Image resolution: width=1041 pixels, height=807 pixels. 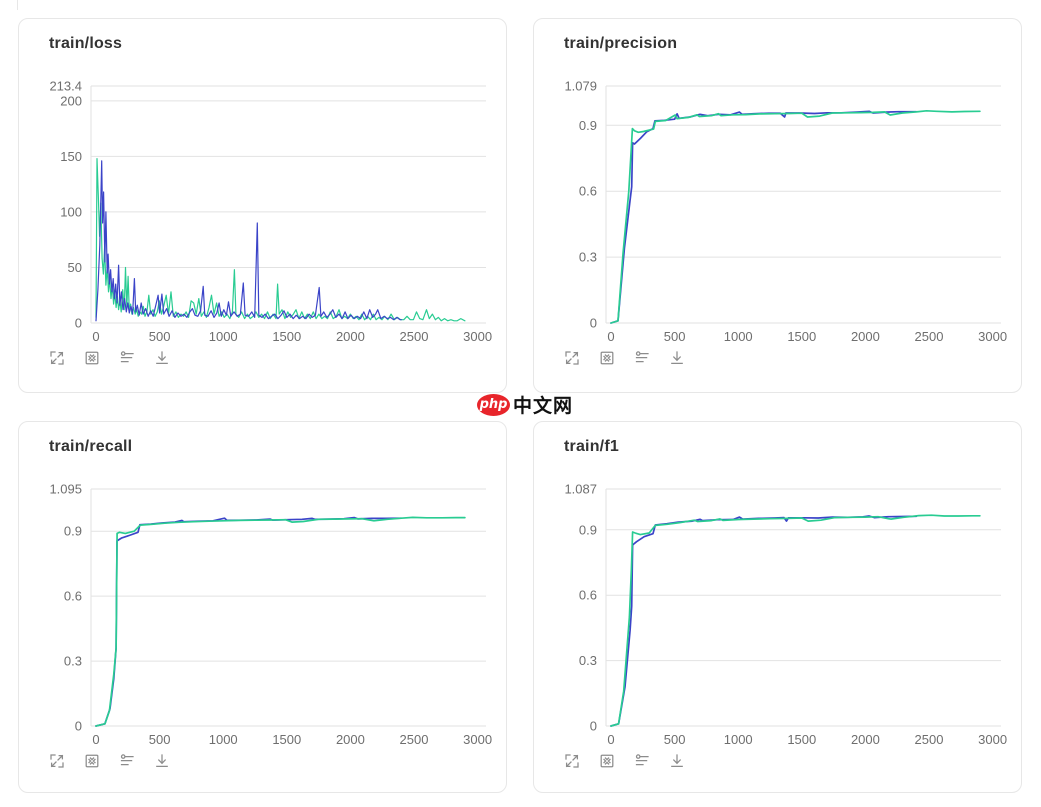 What do you see at coordinates (785, 615) in the screenshot?
I see `chart-train-f1: 1.087 0.9 0.6 0.3 00 500 1000 1500 2000 2500 3000` at bounding box center [785, 615].